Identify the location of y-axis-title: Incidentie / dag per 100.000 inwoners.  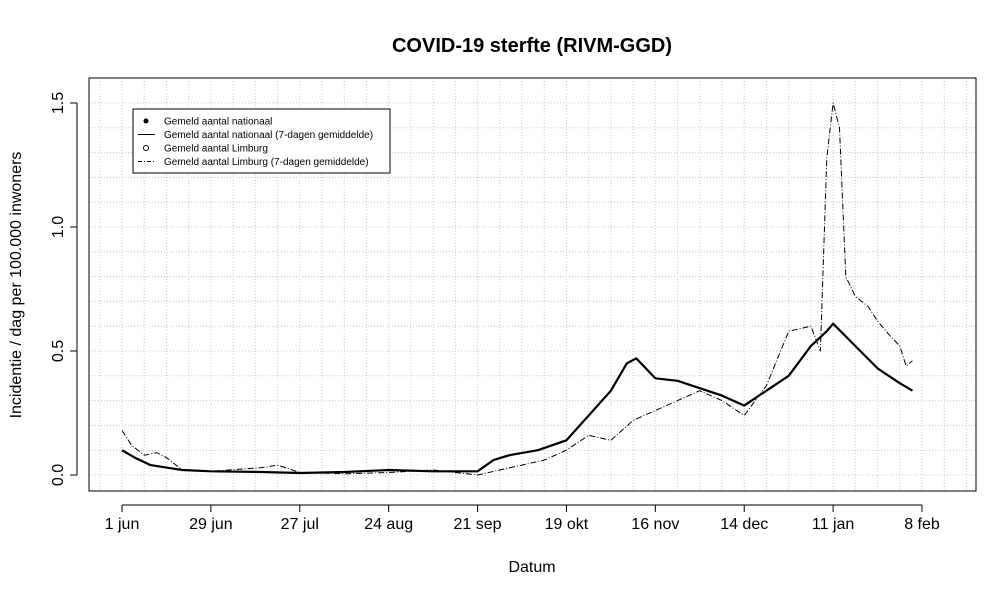
(16, 285).